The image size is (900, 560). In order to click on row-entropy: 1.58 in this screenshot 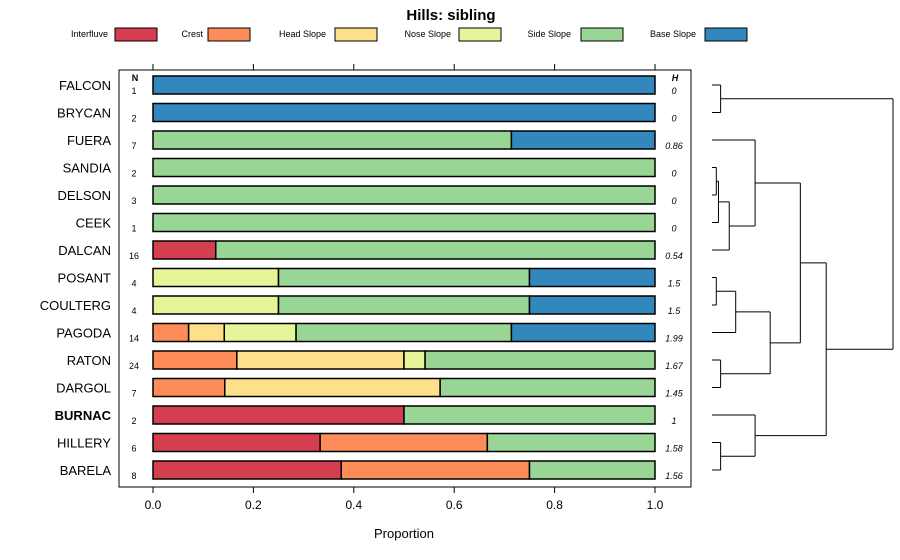, I will do `click(674, 449)`.